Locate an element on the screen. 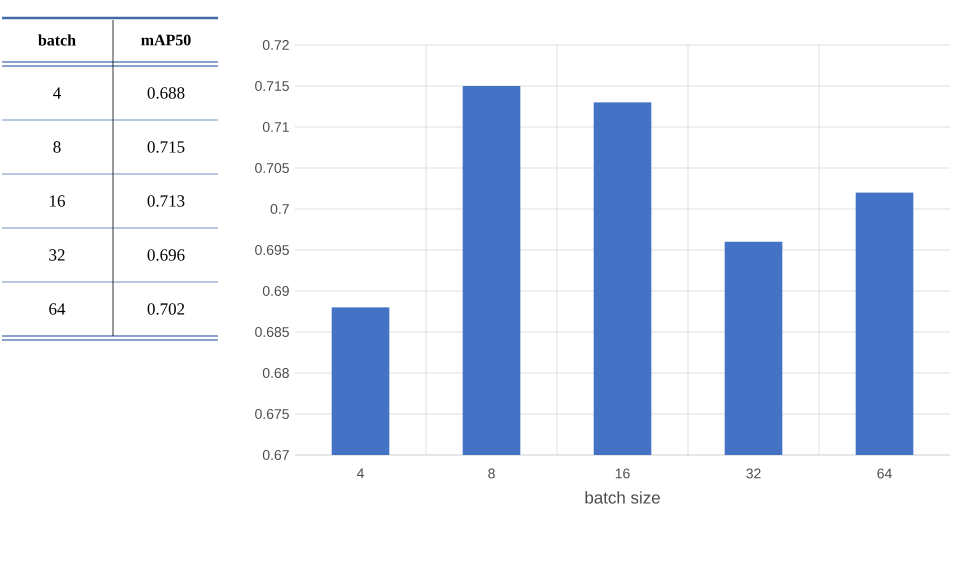 The image size is (954, 583). y-tick-label: 0.7 is located at coordinates (279, 209).